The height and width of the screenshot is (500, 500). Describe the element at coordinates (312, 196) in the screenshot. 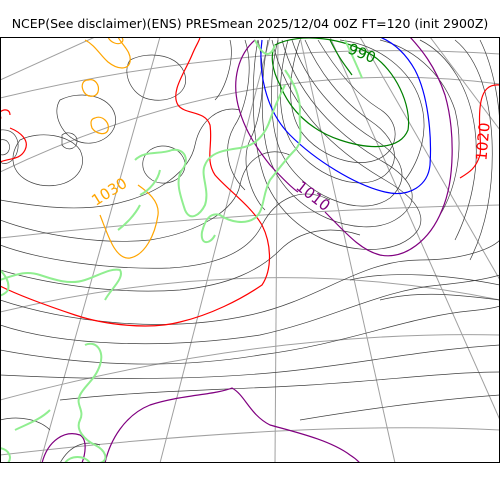

I see `contour-label-1010: 1010` at that location.